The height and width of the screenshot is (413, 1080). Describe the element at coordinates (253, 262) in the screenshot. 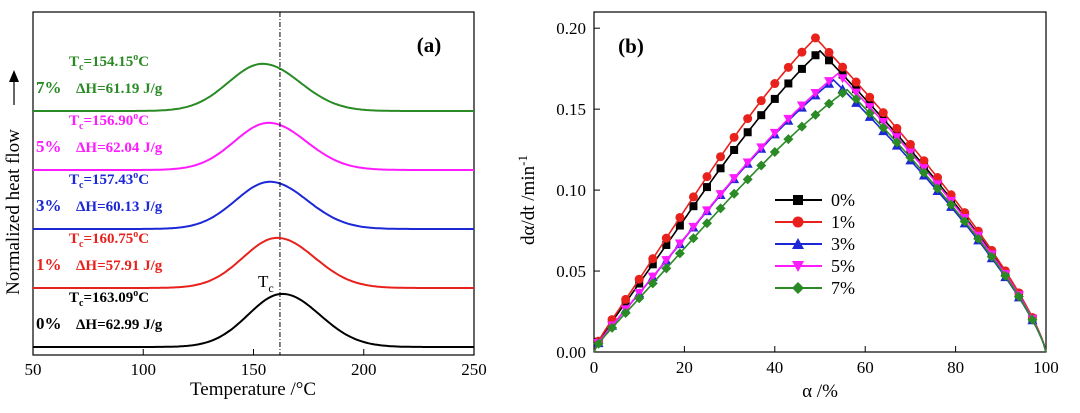

I see `dsc-curve-1pct` at that location.